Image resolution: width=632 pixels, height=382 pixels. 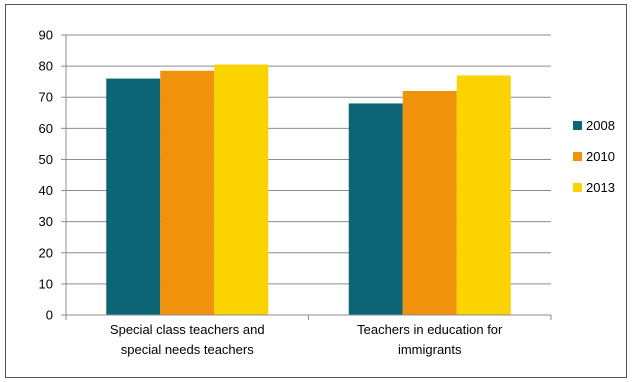 I want to click on legend-swatch-2013, so click(x=577, y=187).